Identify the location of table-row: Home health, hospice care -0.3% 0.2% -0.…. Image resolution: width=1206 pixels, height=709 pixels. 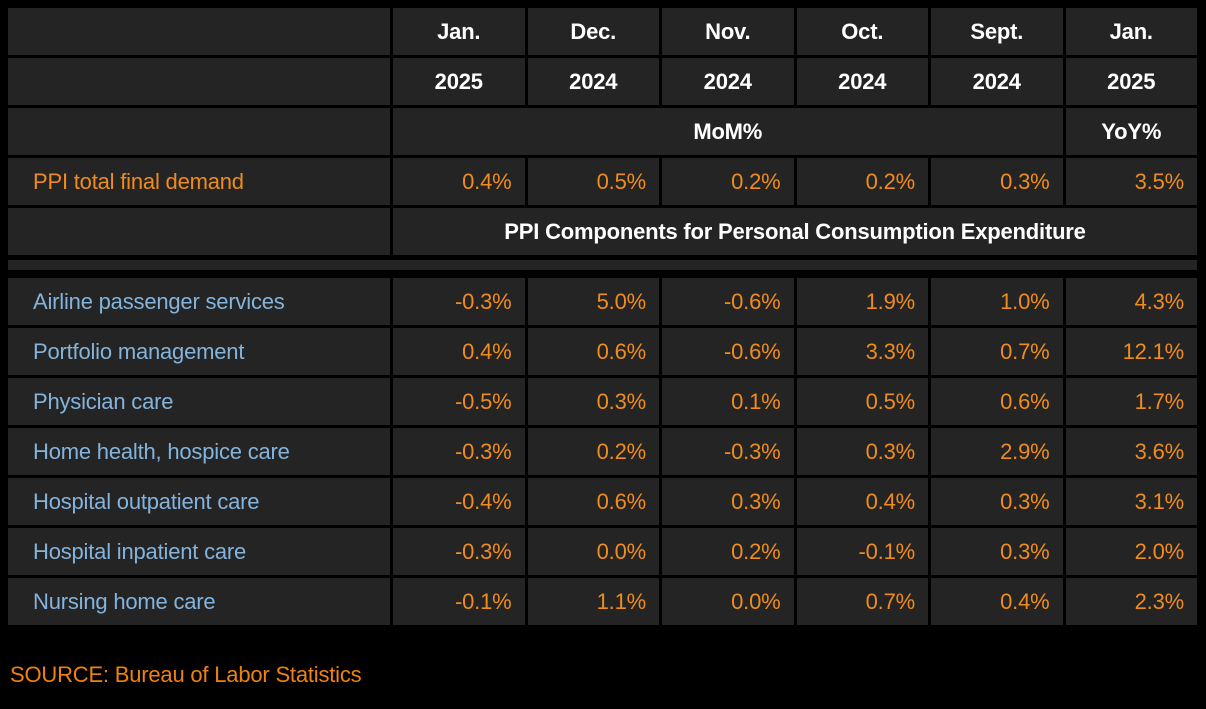
(602, 451).